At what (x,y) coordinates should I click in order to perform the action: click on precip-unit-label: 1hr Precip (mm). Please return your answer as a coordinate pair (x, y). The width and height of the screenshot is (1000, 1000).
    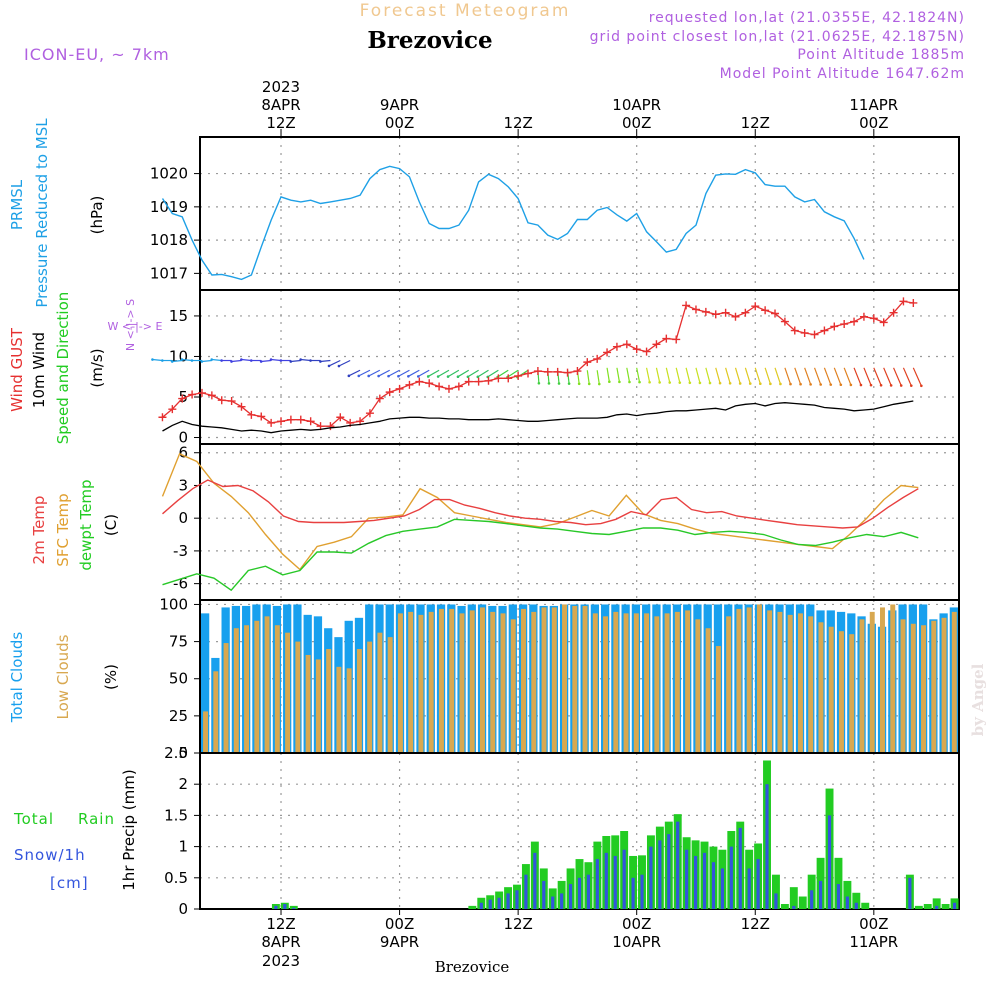
    Looking at the image, I should click on (129, 829).